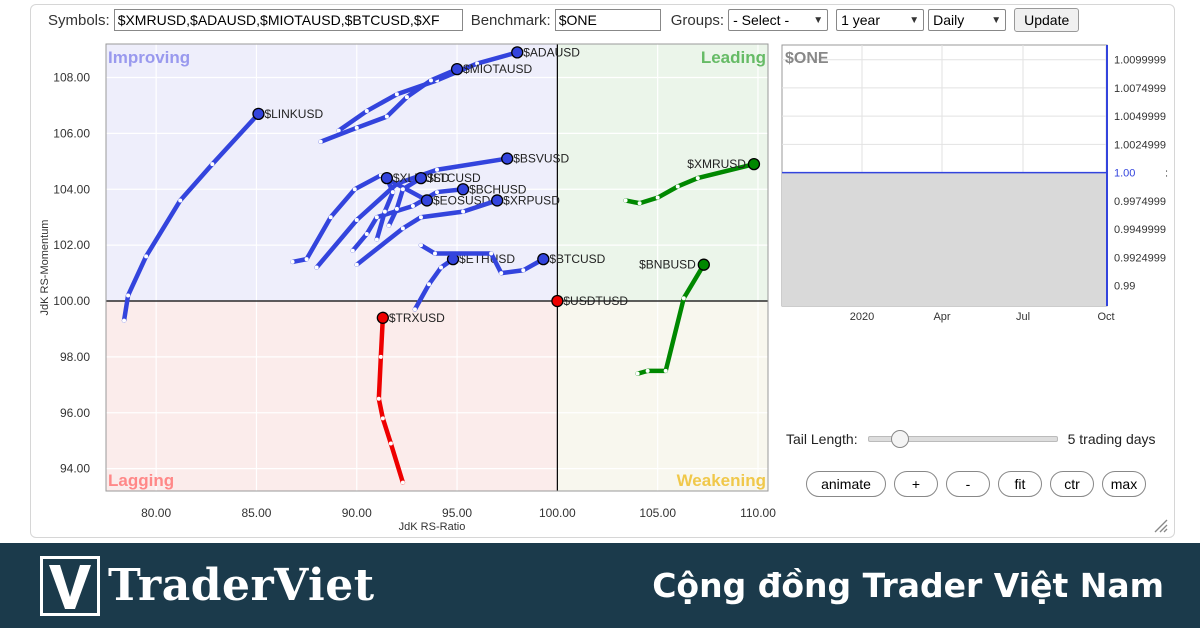  I want to click on series-label: $BNBUSD, so click(667, 265).